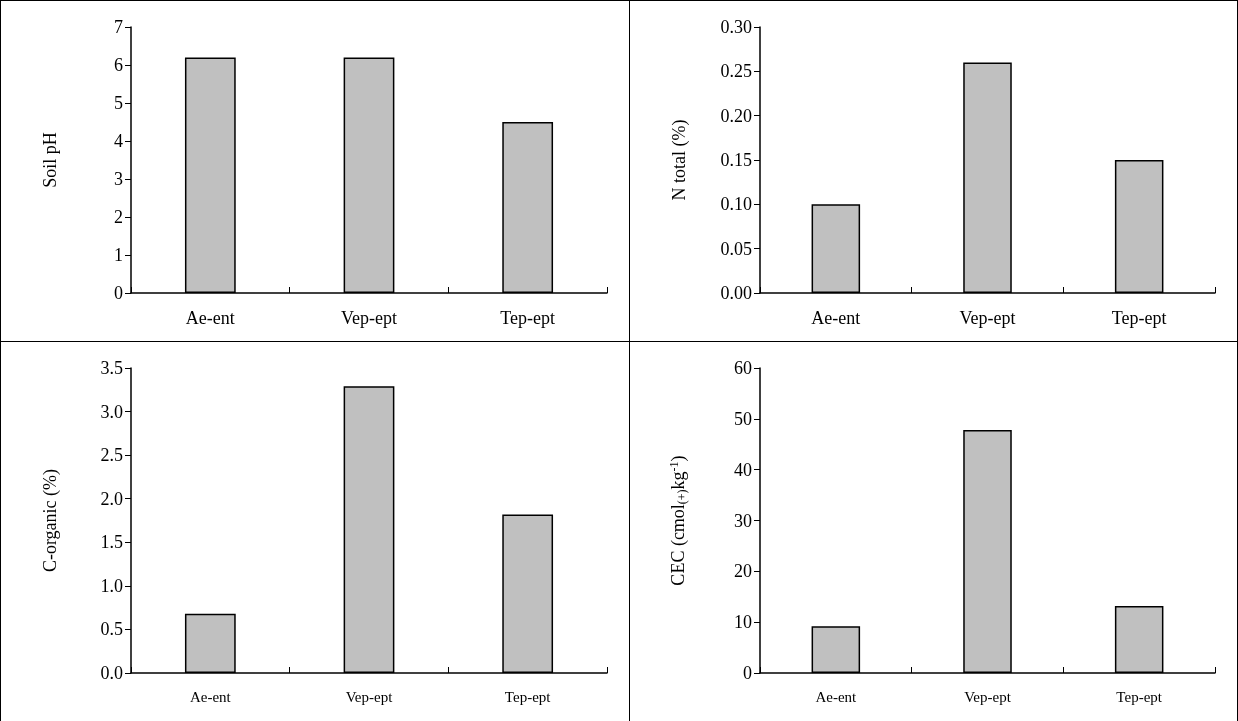 Image resolution: width=1238 pixels, height=721 pixels. I want to click on y-tick-label: 3, so click(118, 179).